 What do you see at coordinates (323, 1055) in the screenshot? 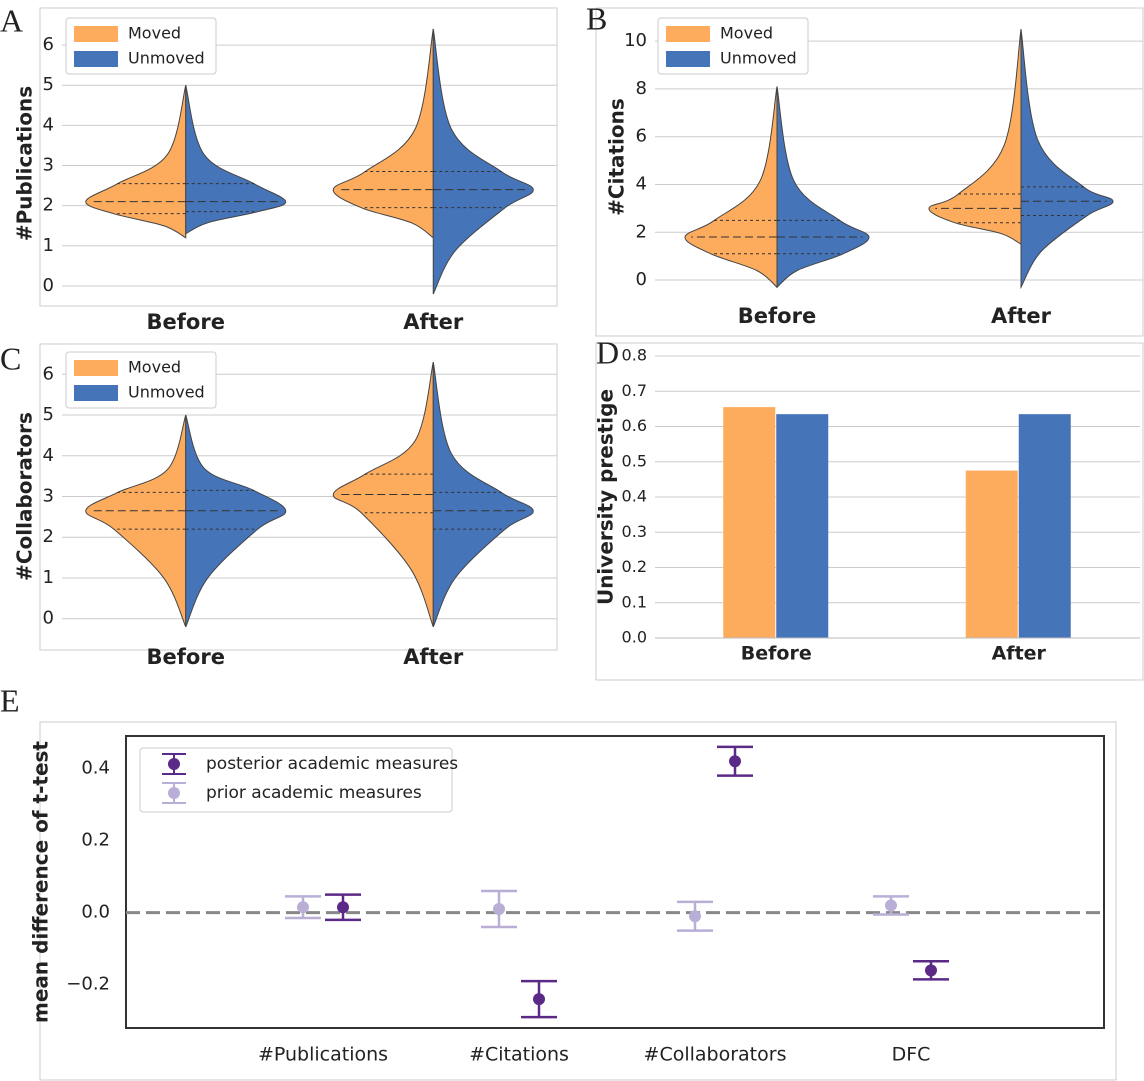
I see `x-tick-label: #Publications` at bounding box center [323, 1055].